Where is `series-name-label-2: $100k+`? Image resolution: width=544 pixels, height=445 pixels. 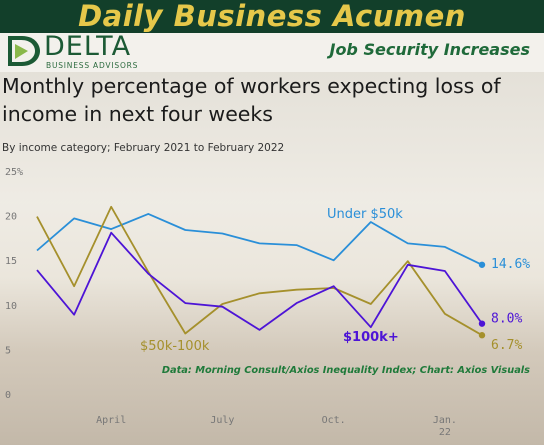 series-name-label-2: $100k+ is located at coordinates (371, 337).